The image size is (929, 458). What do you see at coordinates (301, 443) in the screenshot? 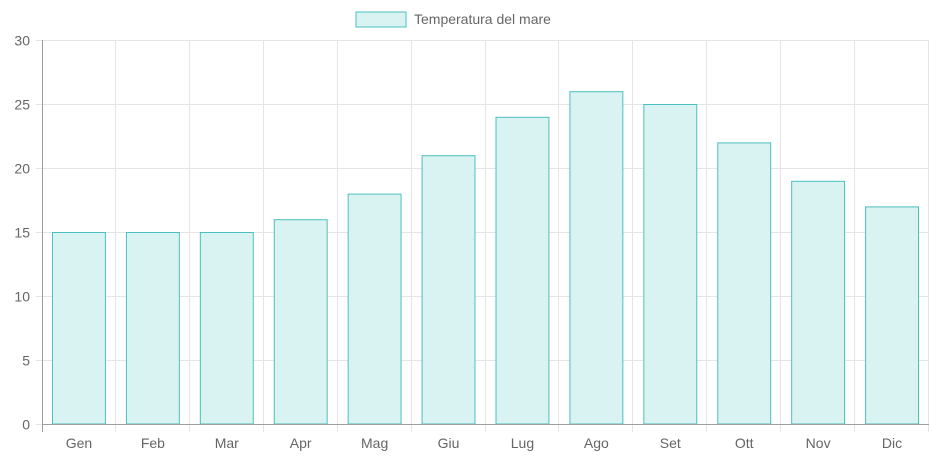
I see `x-tick-label: Apr` at bounding box center [301, 443].